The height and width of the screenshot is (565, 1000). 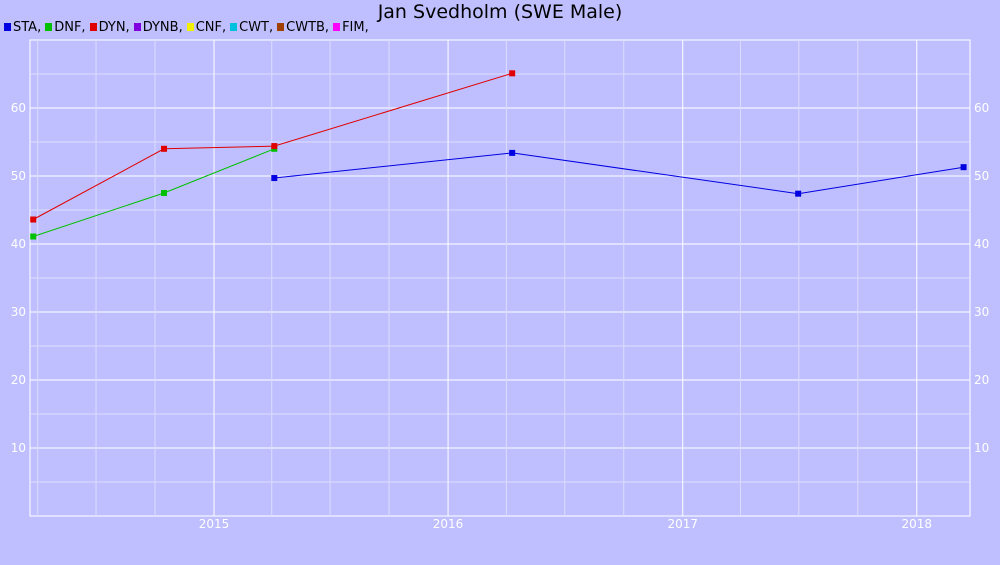 What do you see at coordinates (981, 108) in the screenshot?
I see `y-tick-label-right: 60` at bounding box center [981, 108].